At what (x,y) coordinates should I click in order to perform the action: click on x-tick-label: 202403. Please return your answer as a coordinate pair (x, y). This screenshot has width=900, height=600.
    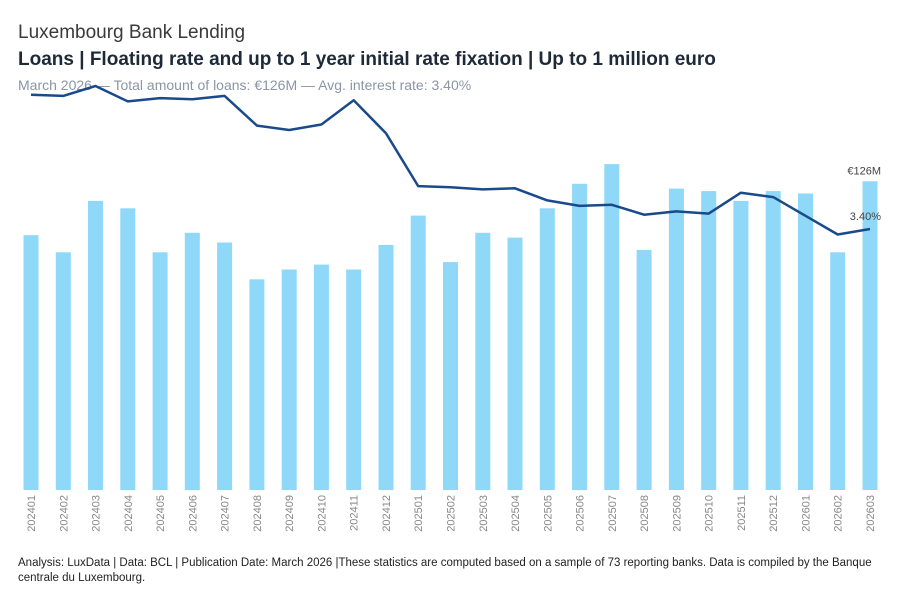
    Looking at the image, I should click on (97, 513).